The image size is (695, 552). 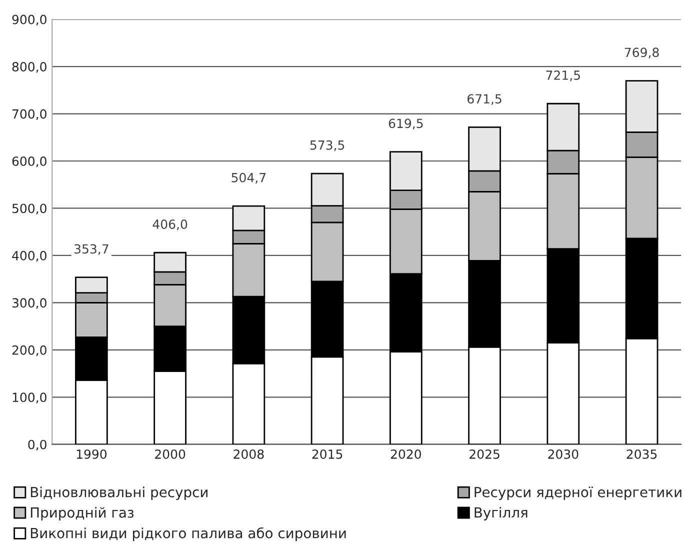 What do you see at coordinates (327, 146) in the screenshot?
I see `total-label: 573,5` at bounding box center [327, 146].